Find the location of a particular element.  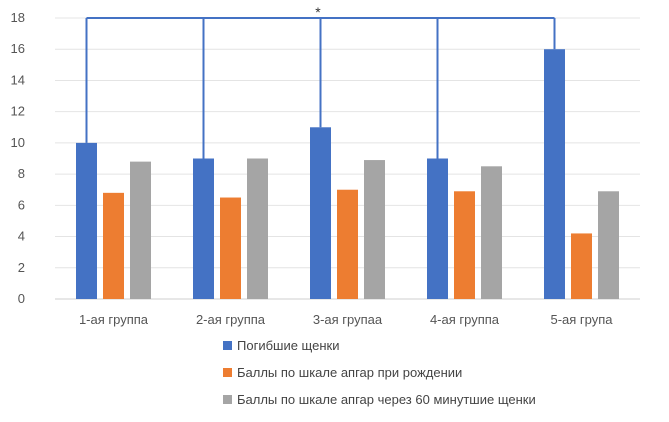

x-tick-label: 5-ая група is located at coordinates (581, 319).